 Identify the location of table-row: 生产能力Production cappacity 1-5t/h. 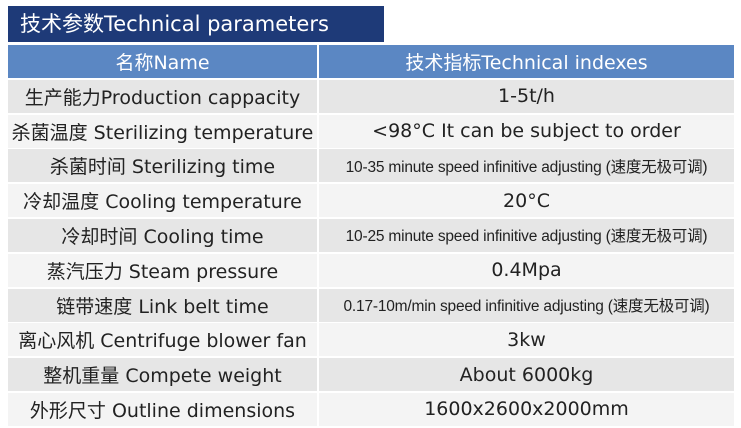
(371, 96).